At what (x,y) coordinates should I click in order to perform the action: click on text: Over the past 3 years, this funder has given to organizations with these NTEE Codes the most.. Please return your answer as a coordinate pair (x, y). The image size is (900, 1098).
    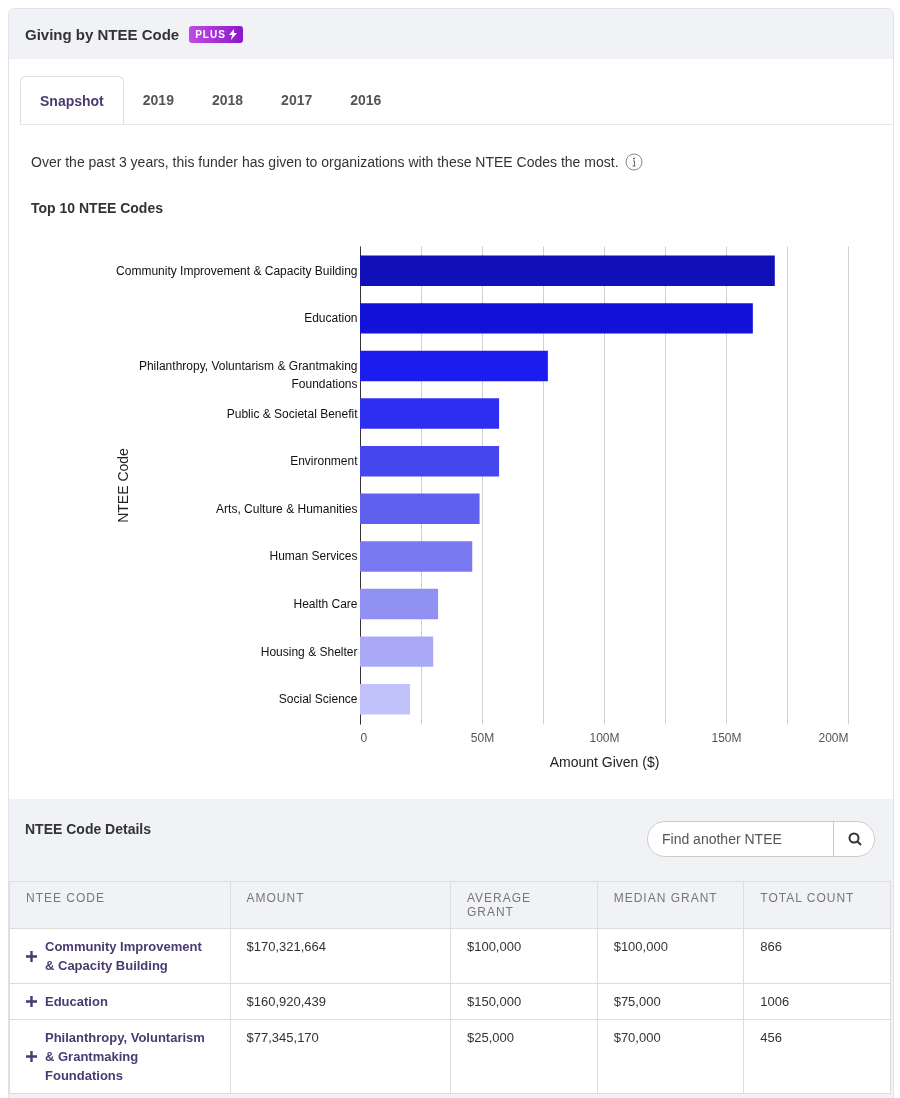
    Looking at the image, I should click on (325, 162).